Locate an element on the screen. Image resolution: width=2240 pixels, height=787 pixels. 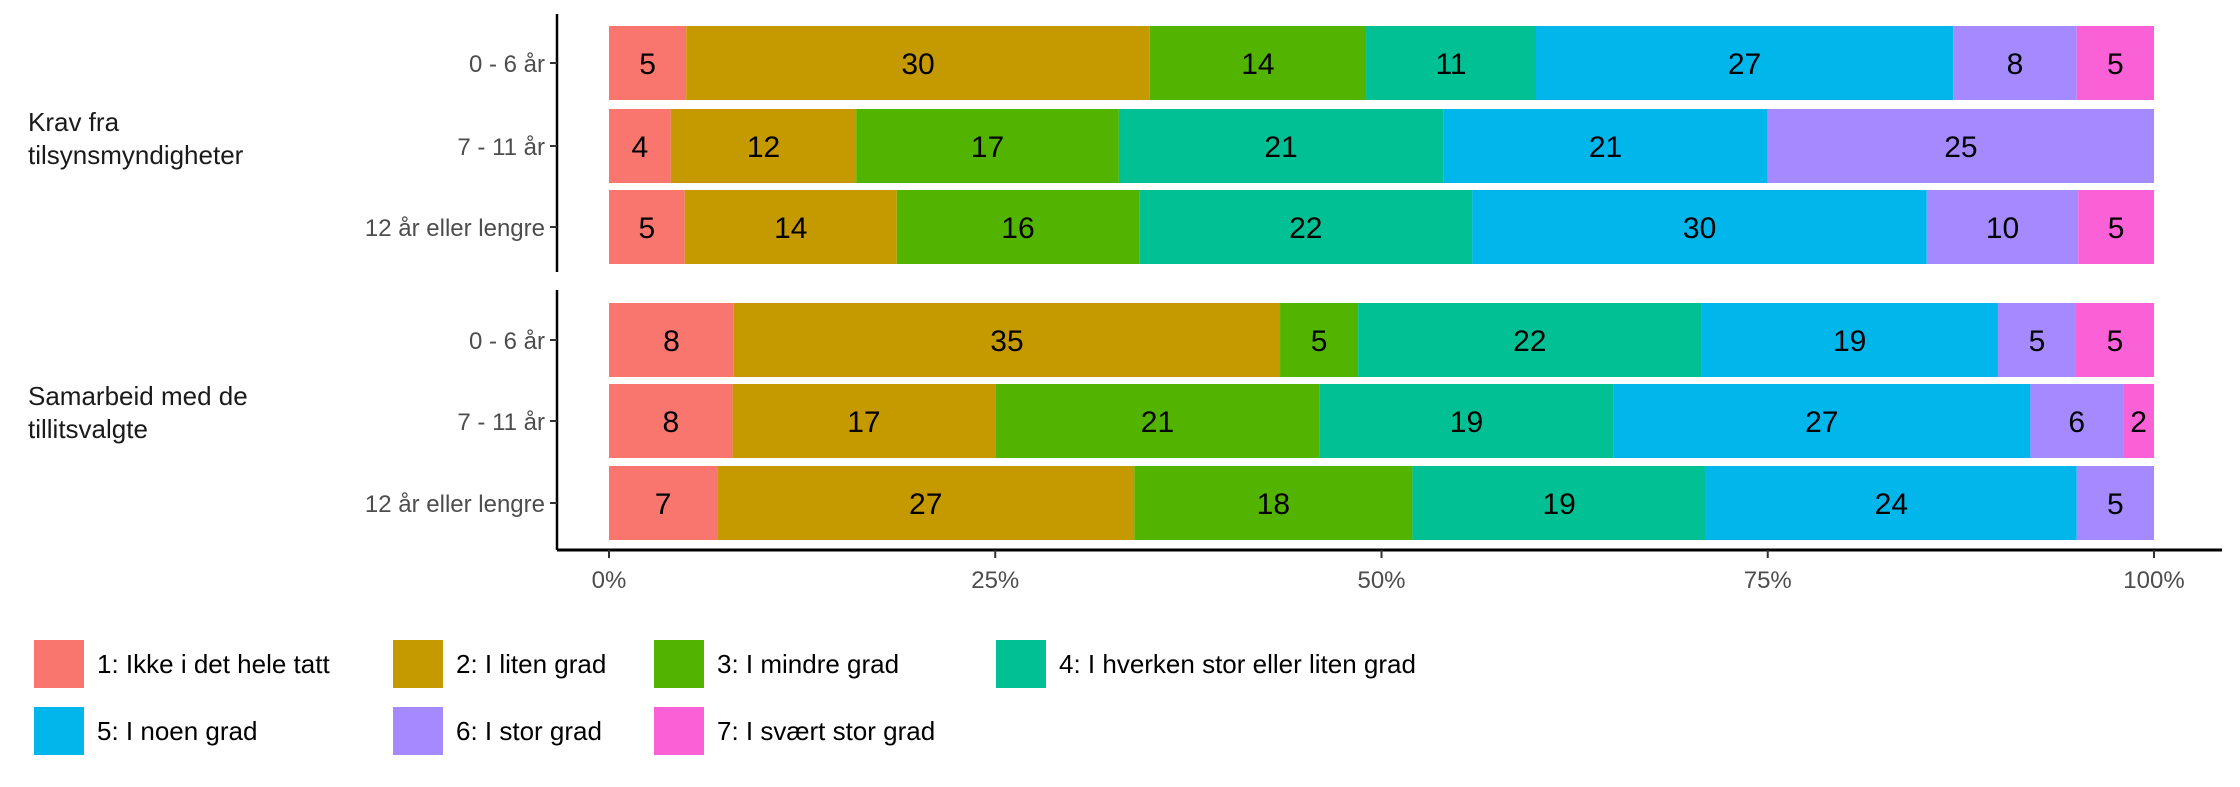
data-label: 2 is located at coordinates (2138, 422).